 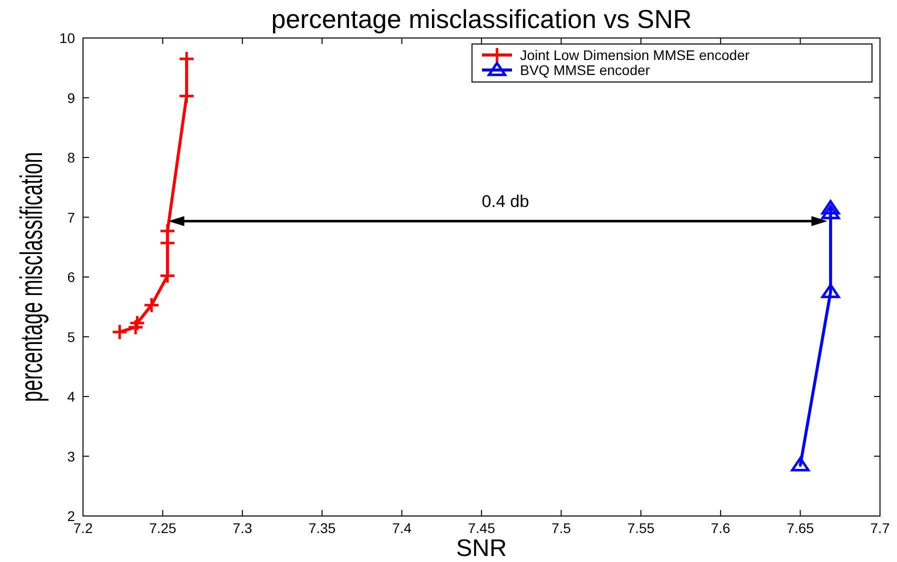 I want to click on x-tick-label: 7.3, so click(x=242, y=528).